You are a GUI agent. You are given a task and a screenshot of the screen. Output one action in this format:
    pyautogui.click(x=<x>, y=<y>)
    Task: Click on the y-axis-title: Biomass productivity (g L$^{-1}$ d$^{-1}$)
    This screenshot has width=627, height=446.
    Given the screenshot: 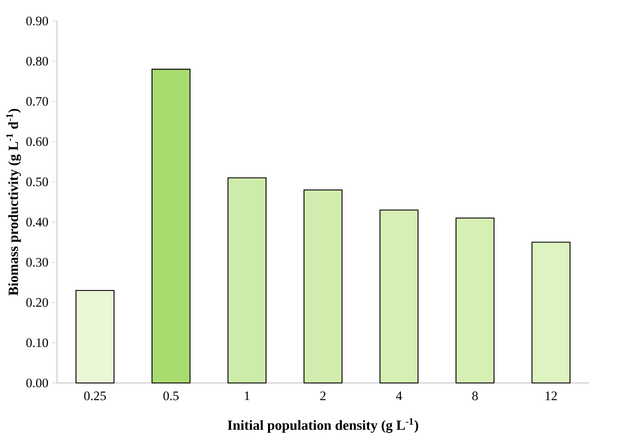 What is the action you would take?
    pyautogui.click(x=13, y=202)
    